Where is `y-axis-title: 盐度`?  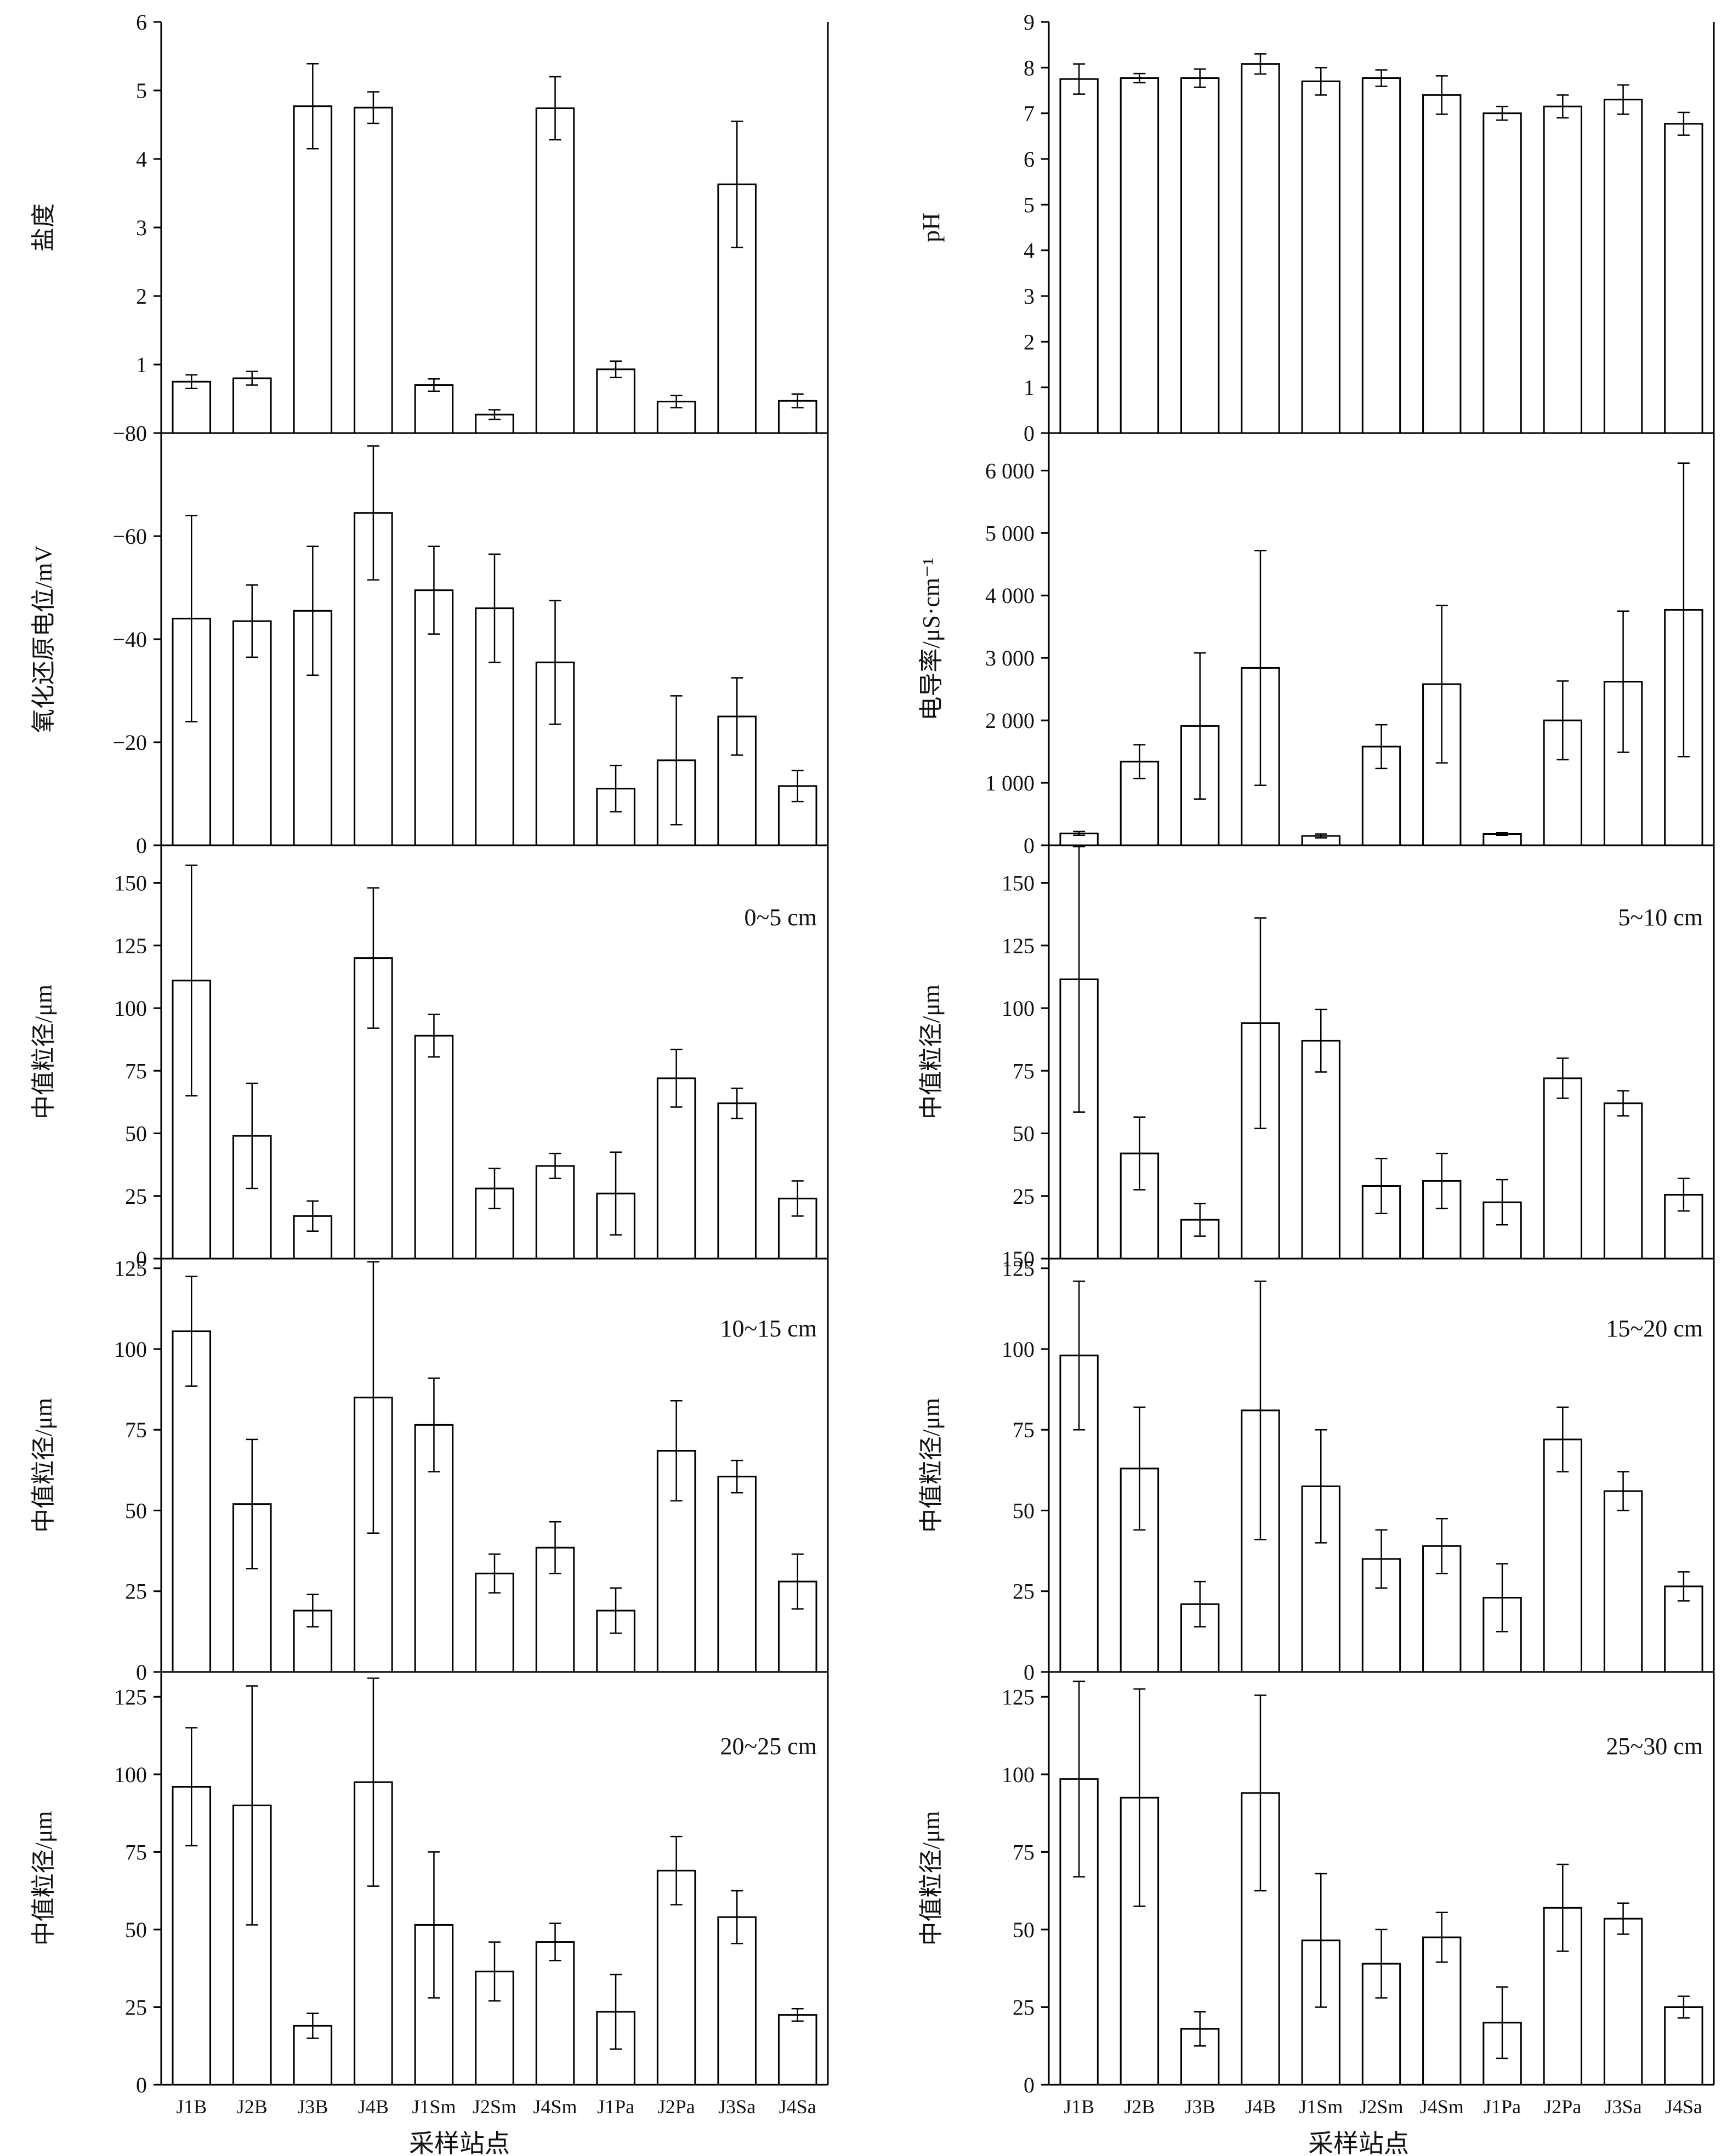 y-axis-title: 盐度 is located at coordinates (43, 227).